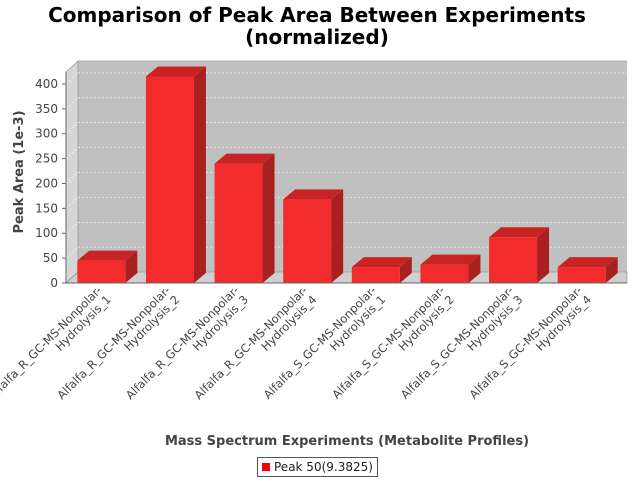 This screenshot has width=640, height=480. I want to click on plot-left-wall, so click(72, 172).